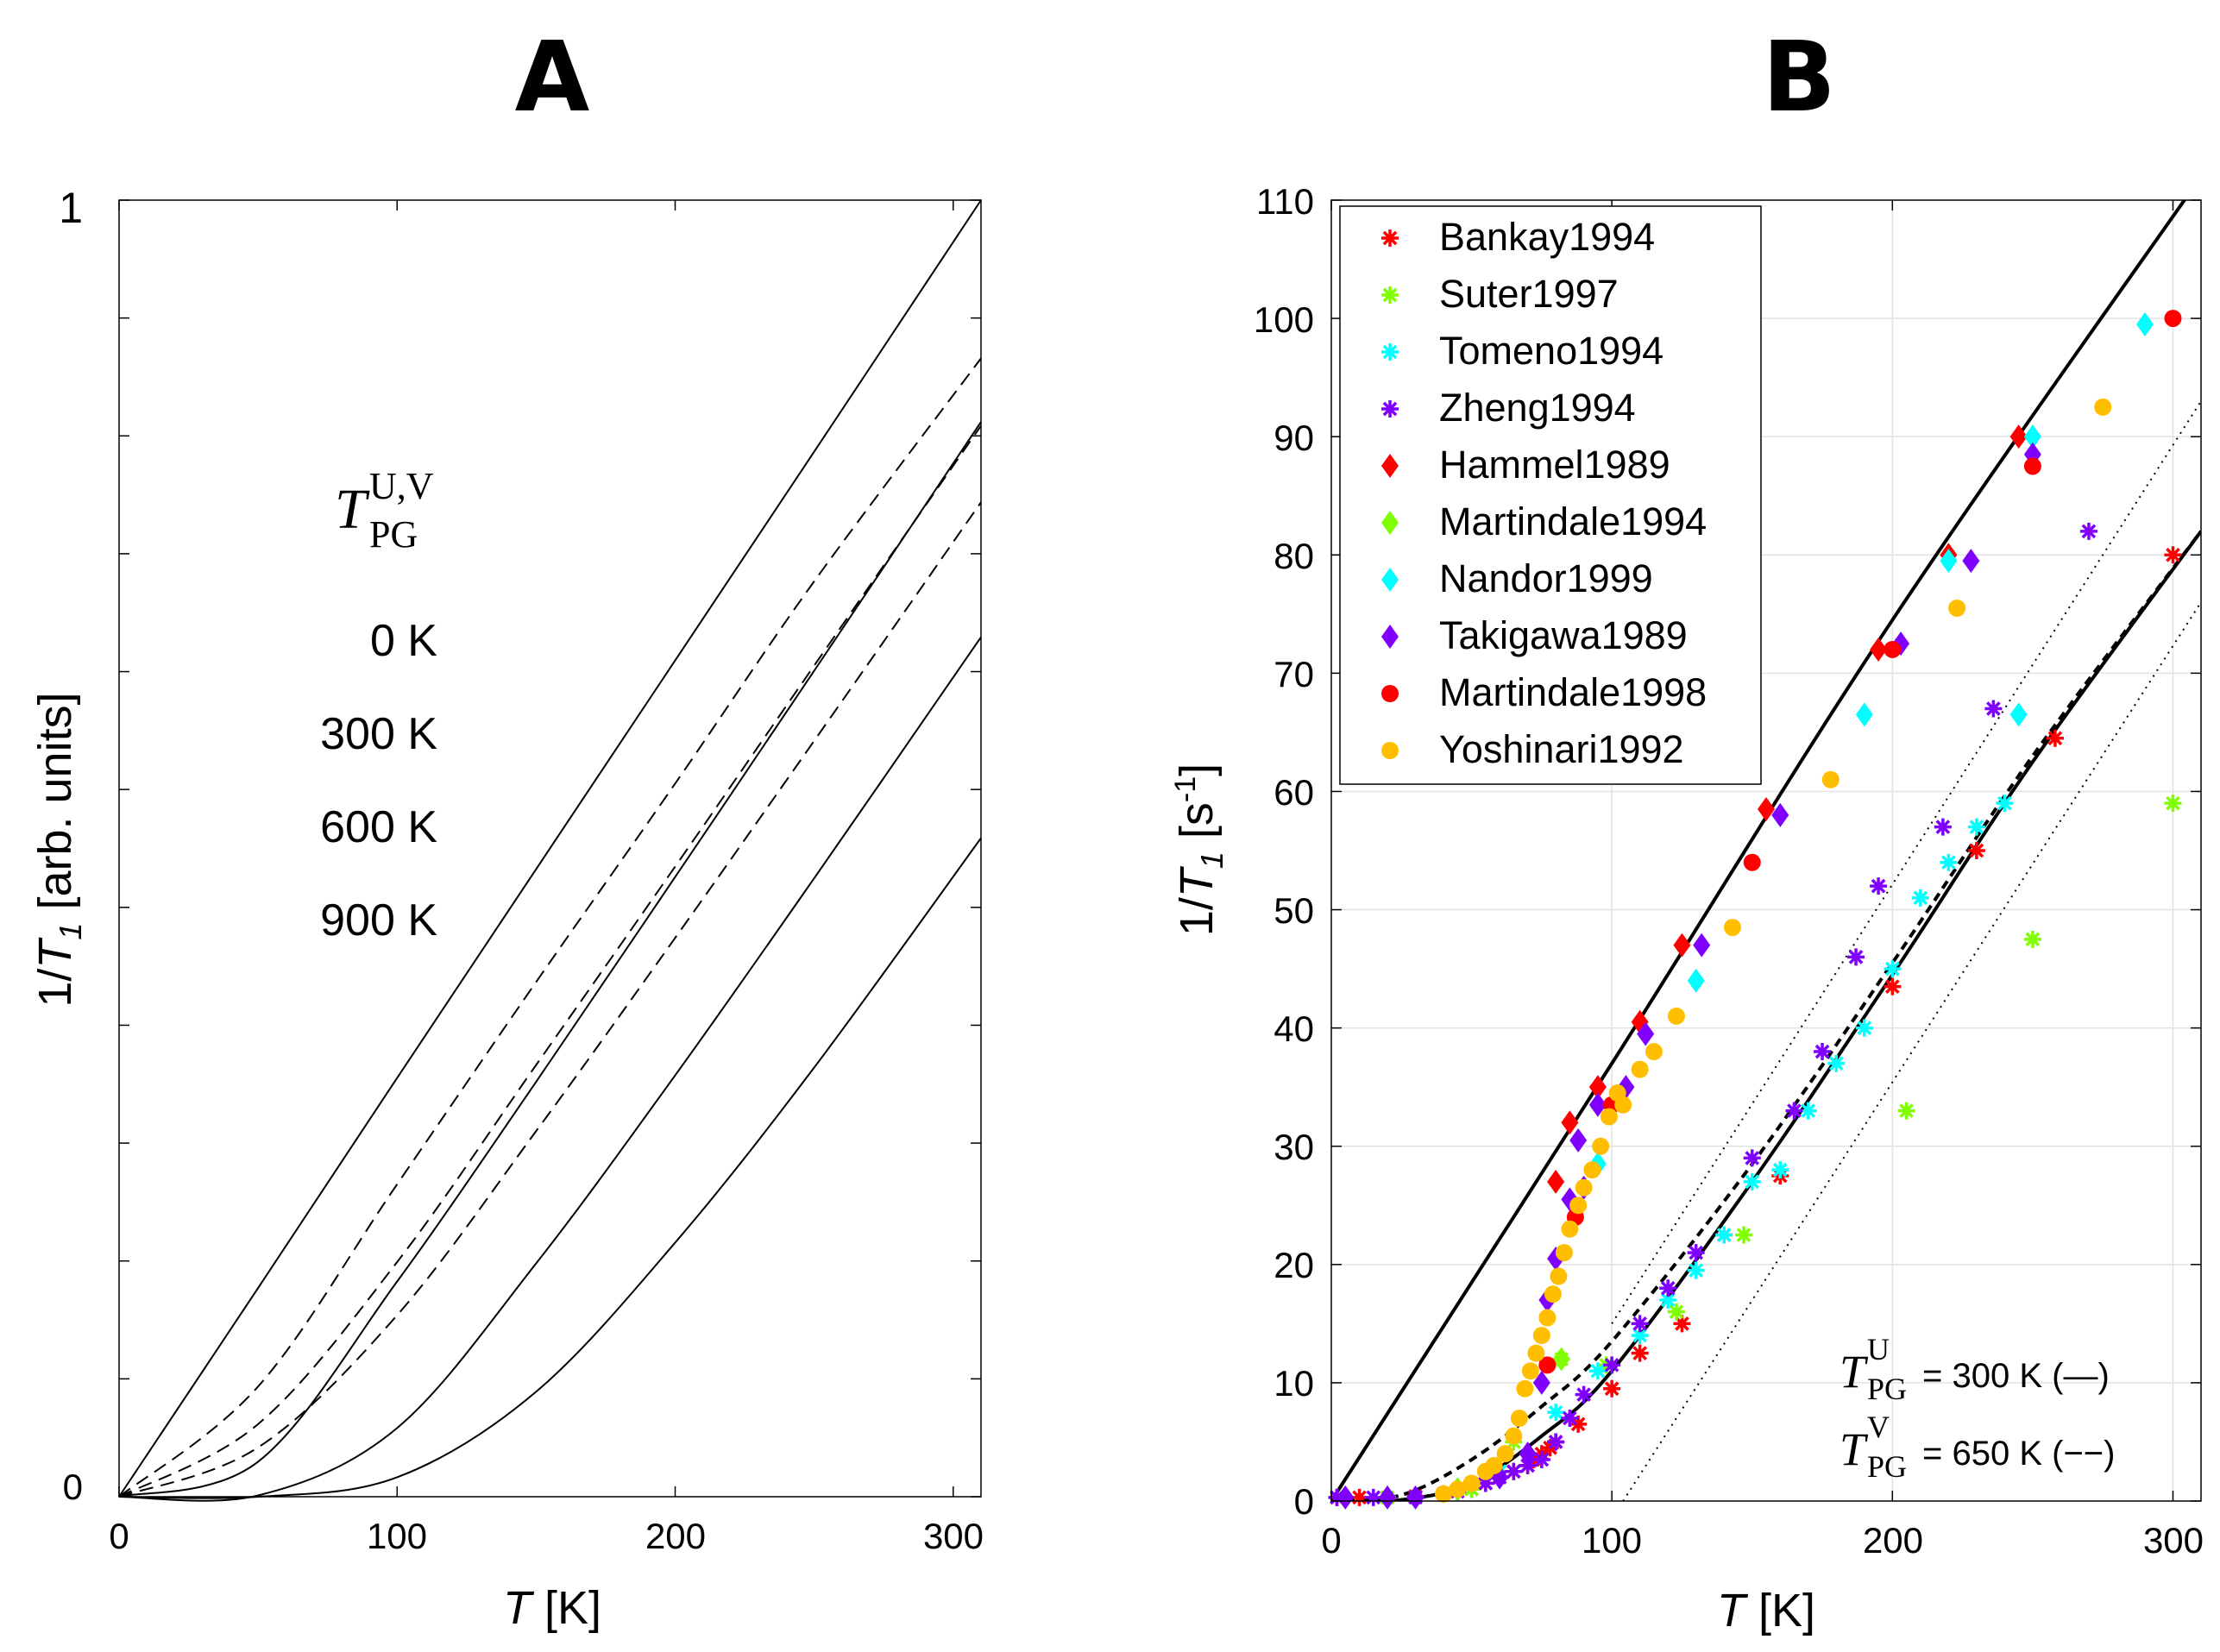 This screenshot has width=2220, height=1652. What do you see at coordinates (1879, 1349) in the screenshot?
I see `tpg-u-superscript: U` at bounding box center [1879, 1349].